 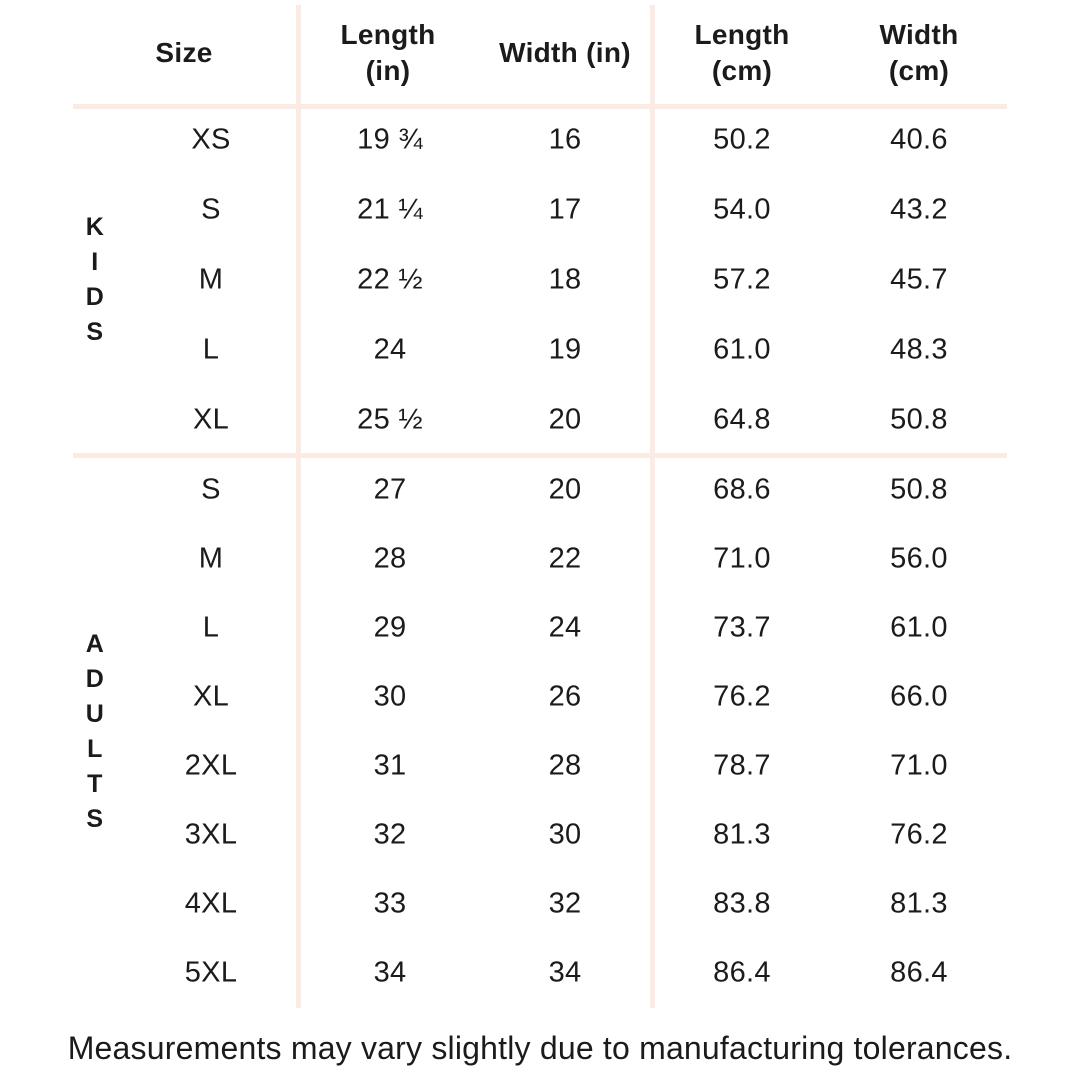 What do you see at coordinates (540, 558) in the screenshot?
I see `table-row: M 28 22 71.0 56.0` at bounding box center [540, 558].